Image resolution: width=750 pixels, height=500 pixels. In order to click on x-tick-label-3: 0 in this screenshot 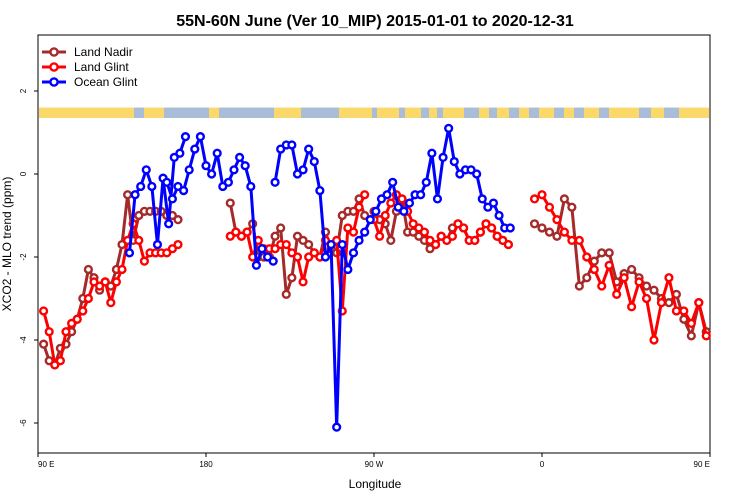, I will do `click(542, 464)`.